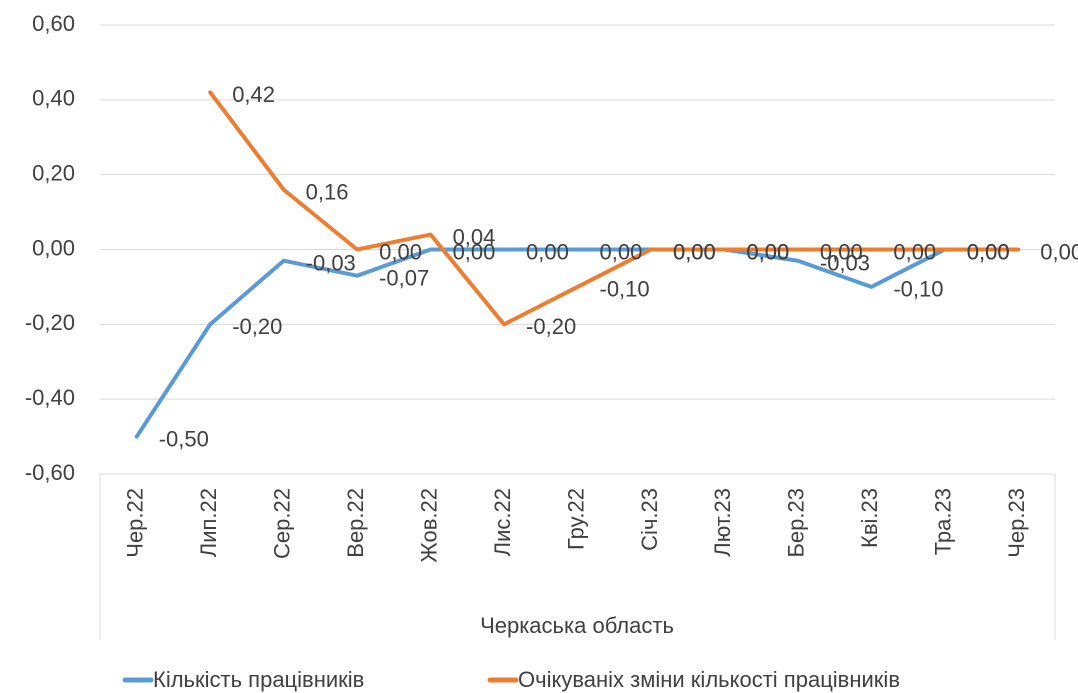 This screenshot has height=693, width=1078. What do you see at coordinates (404, 278) in the screenshot?
I see `data-label: -0,07` at bounding box center [404, 278].